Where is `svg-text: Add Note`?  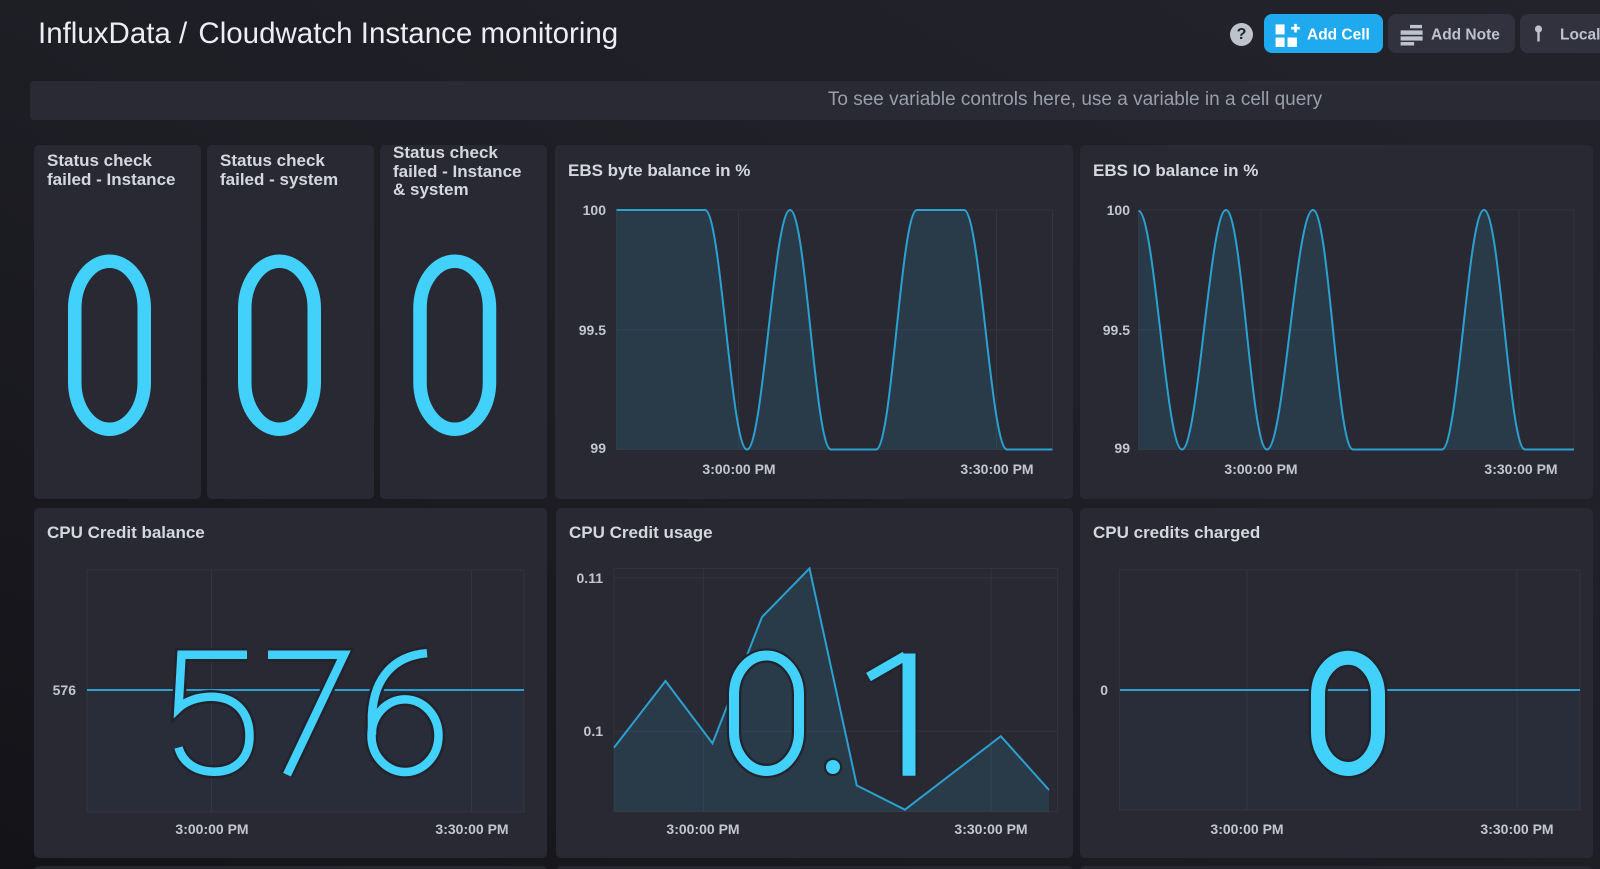 svg-text: Add Note is located at coordinates (1465, 35).